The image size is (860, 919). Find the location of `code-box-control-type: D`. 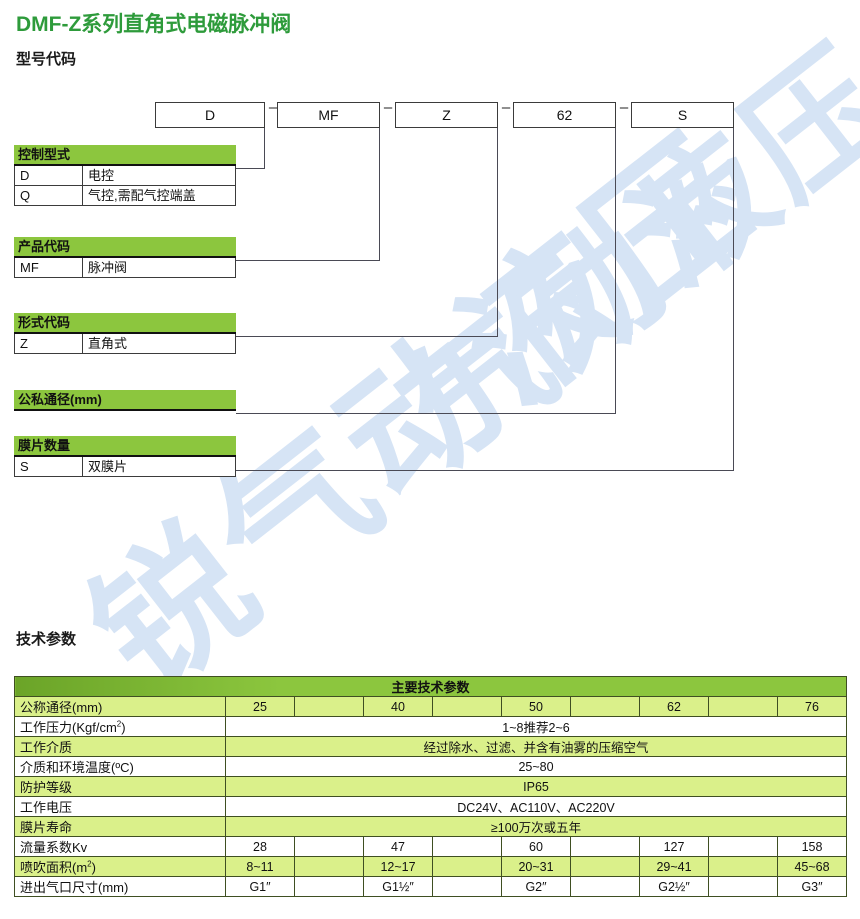

code-box-control-type: D is located at coordinates (210, 115).